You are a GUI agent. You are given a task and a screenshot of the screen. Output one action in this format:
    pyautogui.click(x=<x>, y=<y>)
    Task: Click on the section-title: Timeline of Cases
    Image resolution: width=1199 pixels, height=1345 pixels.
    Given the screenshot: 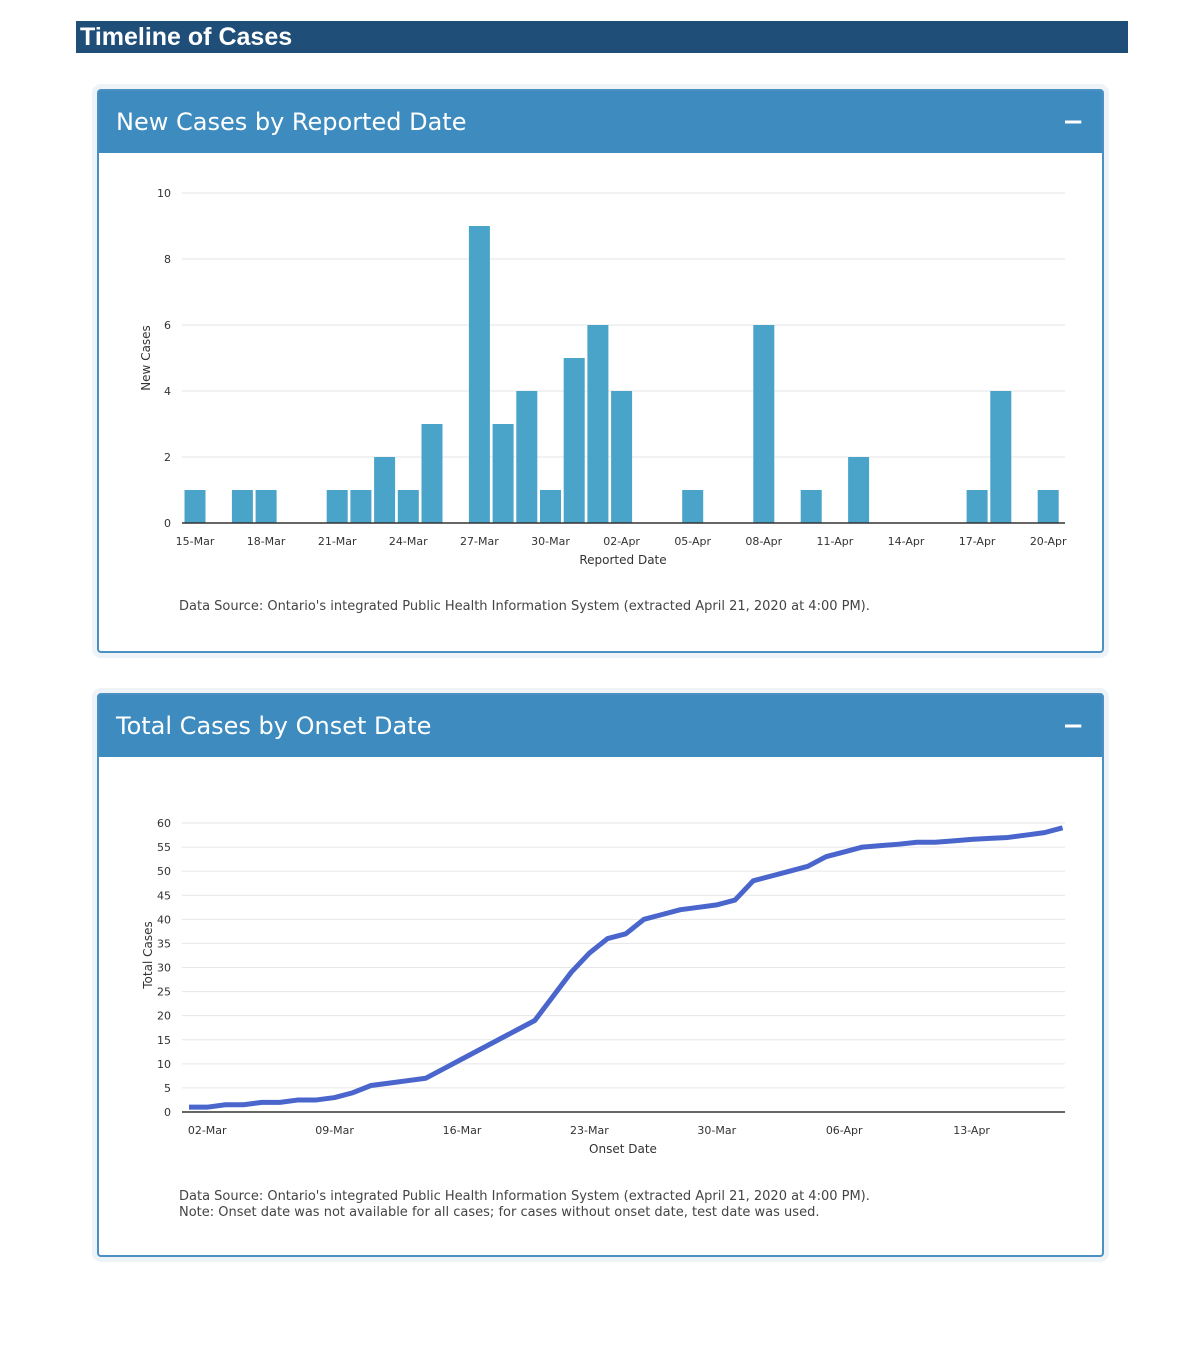 What is the action you would take?
    pyautogui.click(x=602, y=37)
    